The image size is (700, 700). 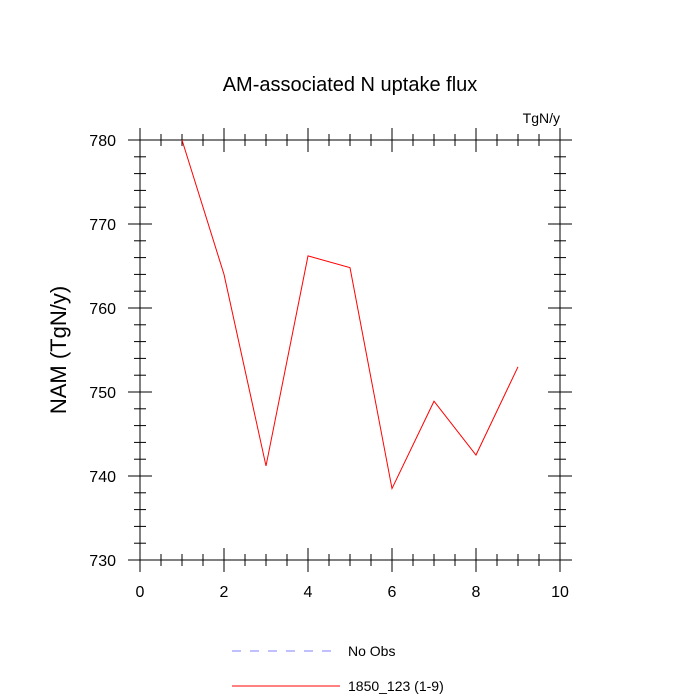 What do you see at coordinates (102, 309) in the screenshot?
I see `y-tick-label: 760` at bounding box center [102, 309].